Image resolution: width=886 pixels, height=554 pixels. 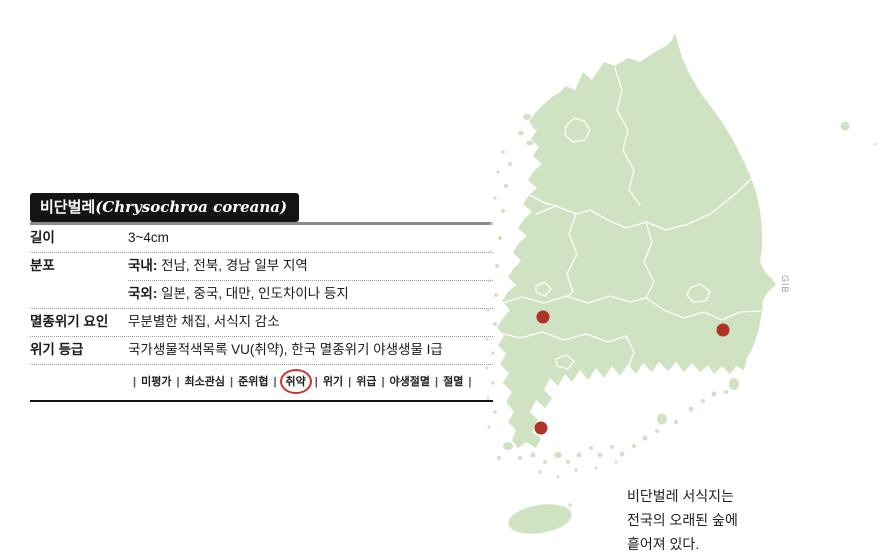 I want to click on scale-item: 준위협, so click(x=253, y=382).